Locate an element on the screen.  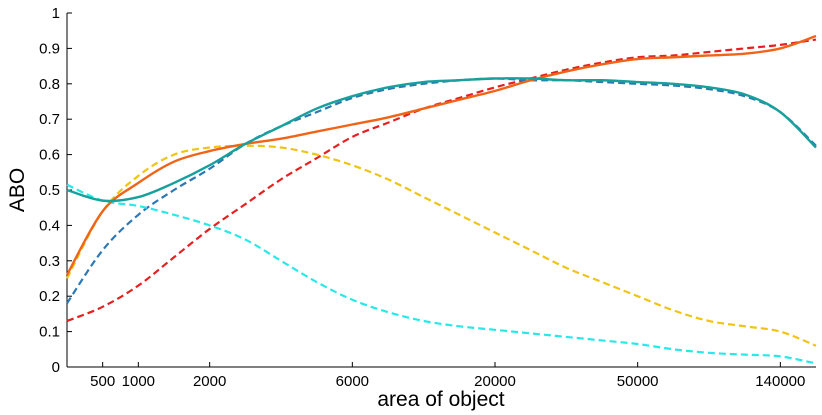
y-tick-label: 0.9 is located at coordinates (49, 48).